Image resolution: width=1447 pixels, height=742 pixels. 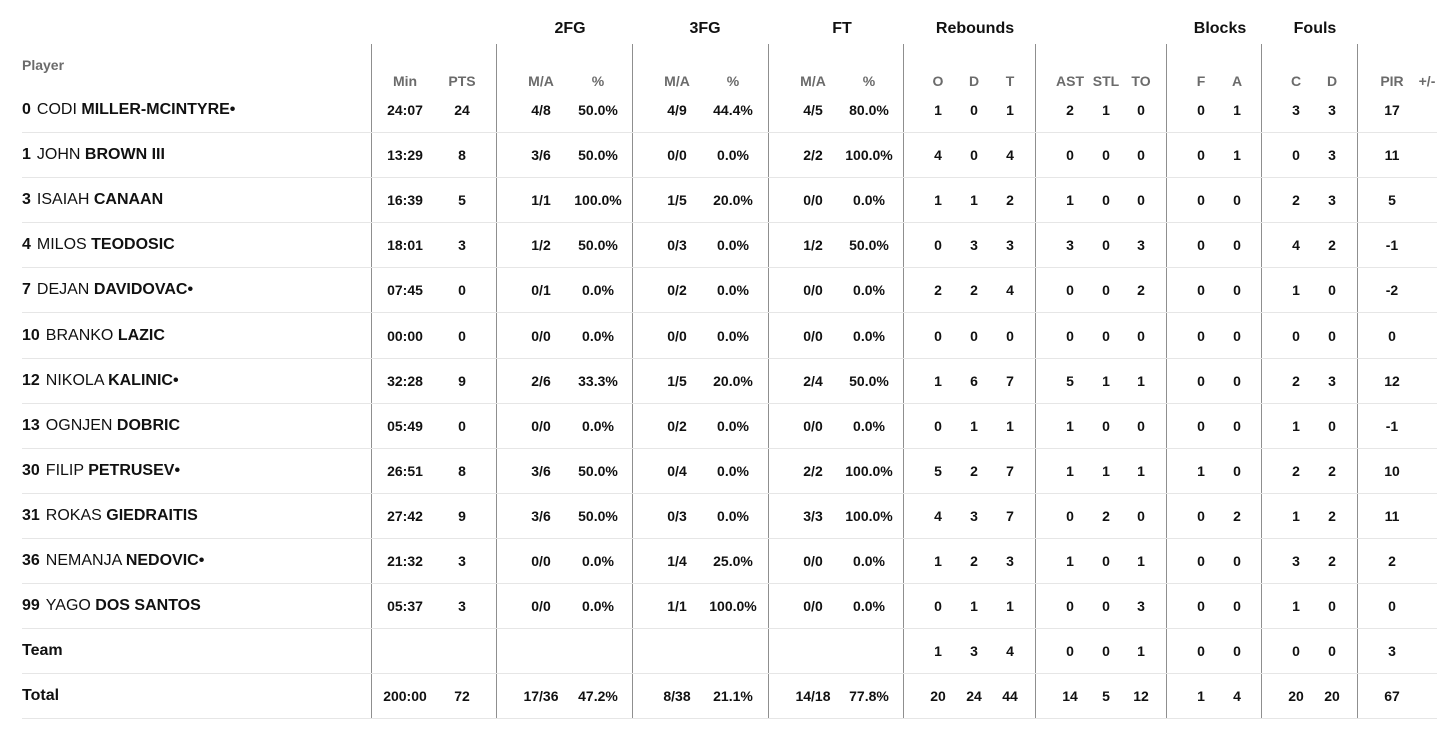 What do you see at coordinates (56, 109) in the screenshot?
I see `player-first-name: CODI` at bounding box center [56, 109].